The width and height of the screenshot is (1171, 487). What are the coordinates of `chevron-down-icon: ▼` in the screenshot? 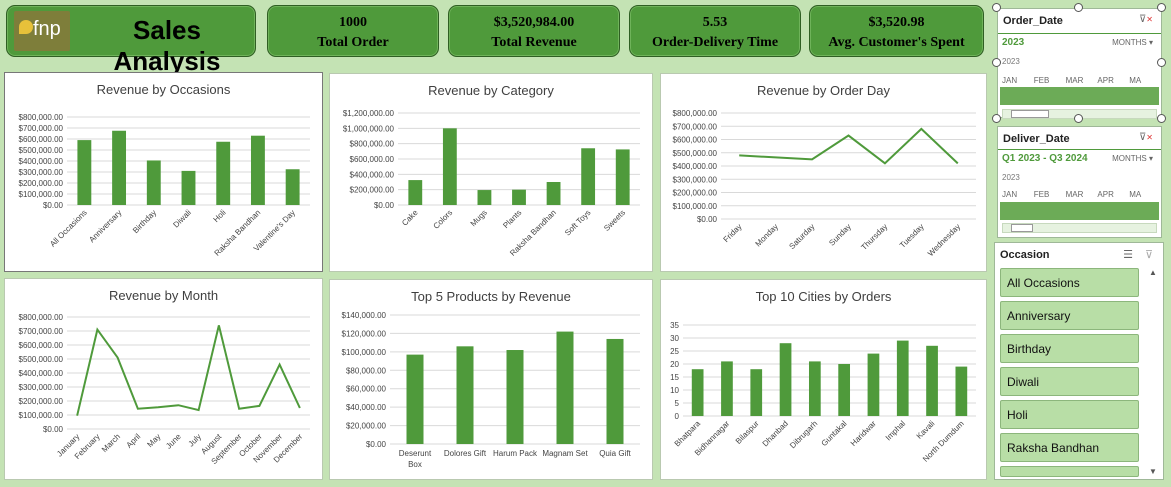 It's located at (1153, 471).